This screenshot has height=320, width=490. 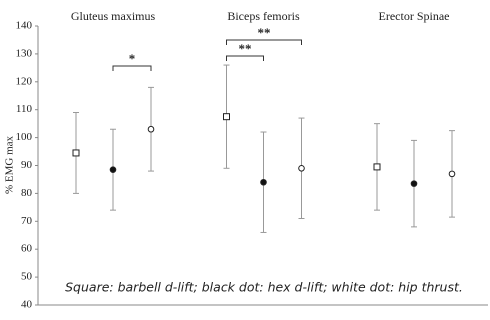 What do you see at coordinates (27, 249) in the screenshot?
I see `y-tick-label: 60` at bounding box center [27, 249].